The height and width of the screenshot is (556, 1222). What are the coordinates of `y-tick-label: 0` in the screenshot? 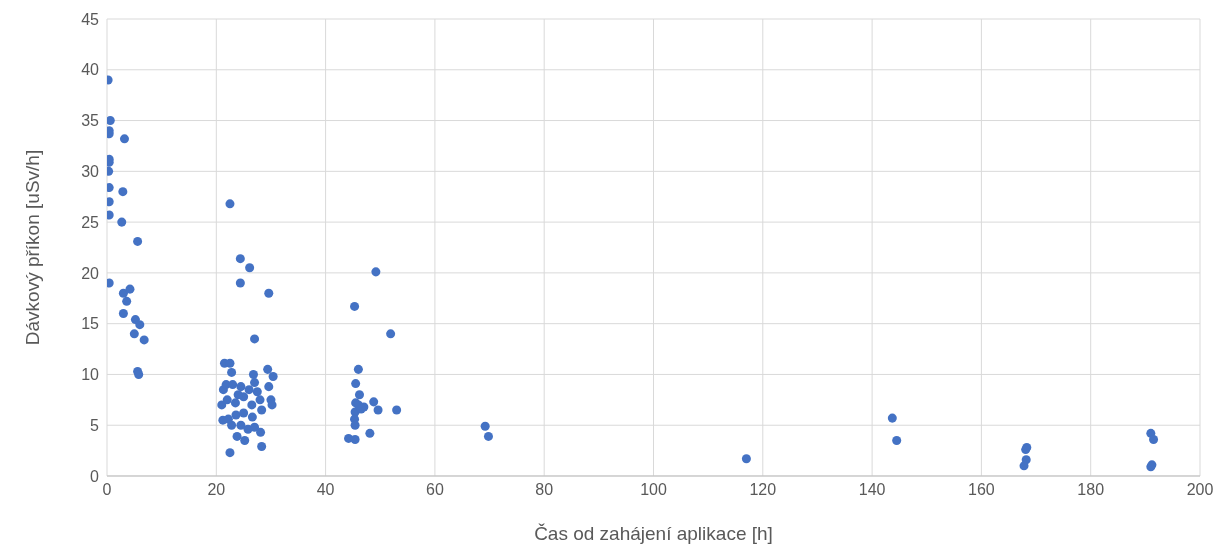 It's located at (95, 476).